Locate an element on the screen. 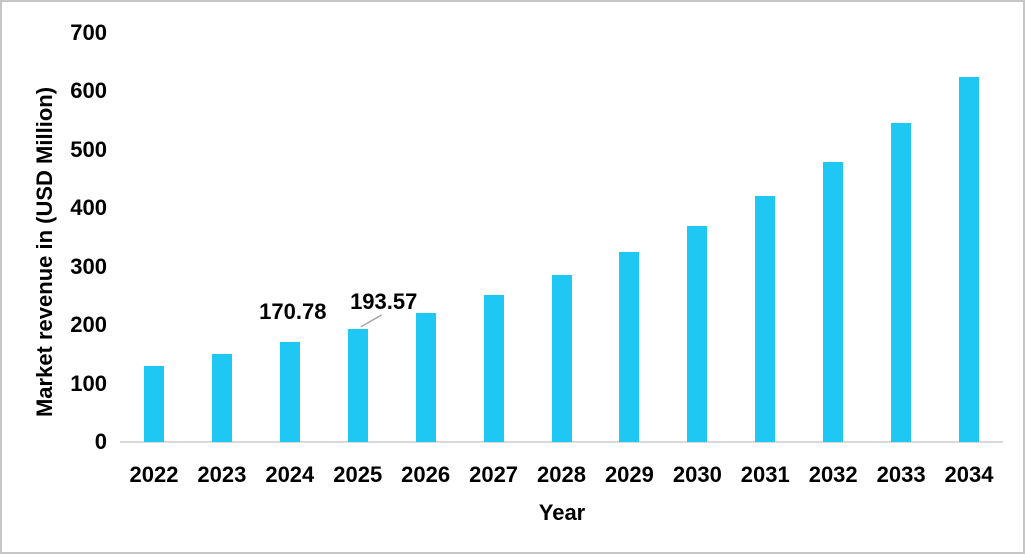 The height and width of the screenshot is (554, 1025). x-tick-label-2025: 2025 is located at coordinates (358, 474).